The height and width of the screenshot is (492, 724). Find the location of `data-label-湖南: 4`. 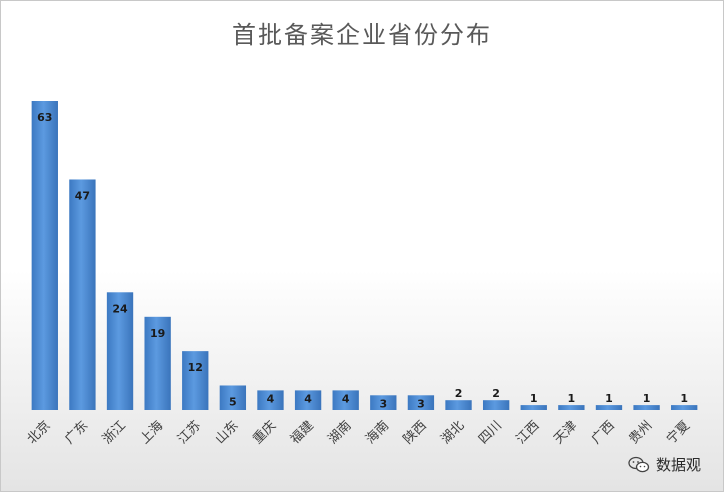

data-label-湖南: 4 is located at coordinates (346, 398).